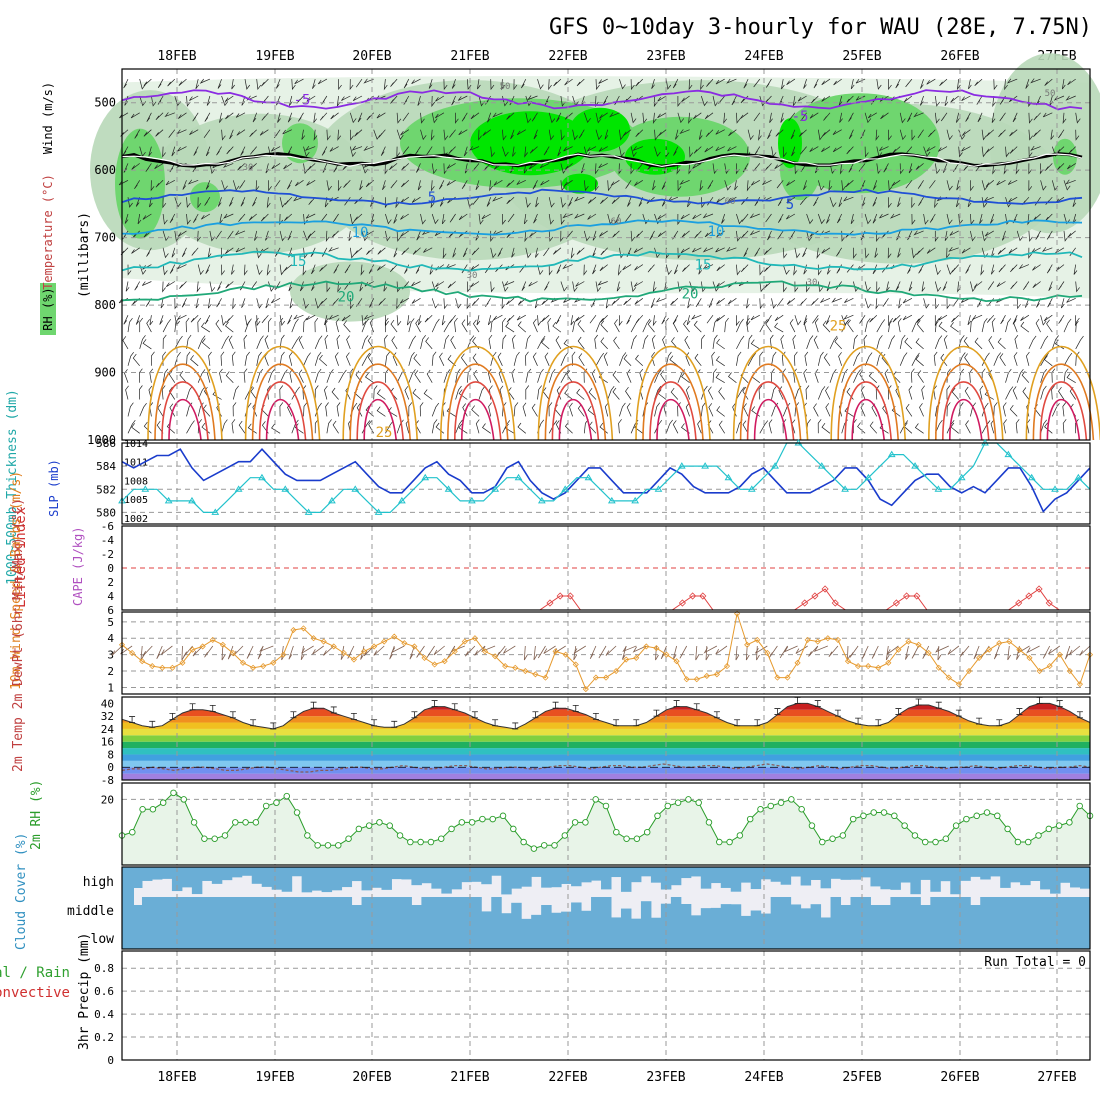  Describe the element at coordinates (136, 500) in the screenshot. I see `slp-ytick-1005: 1005` at that location.